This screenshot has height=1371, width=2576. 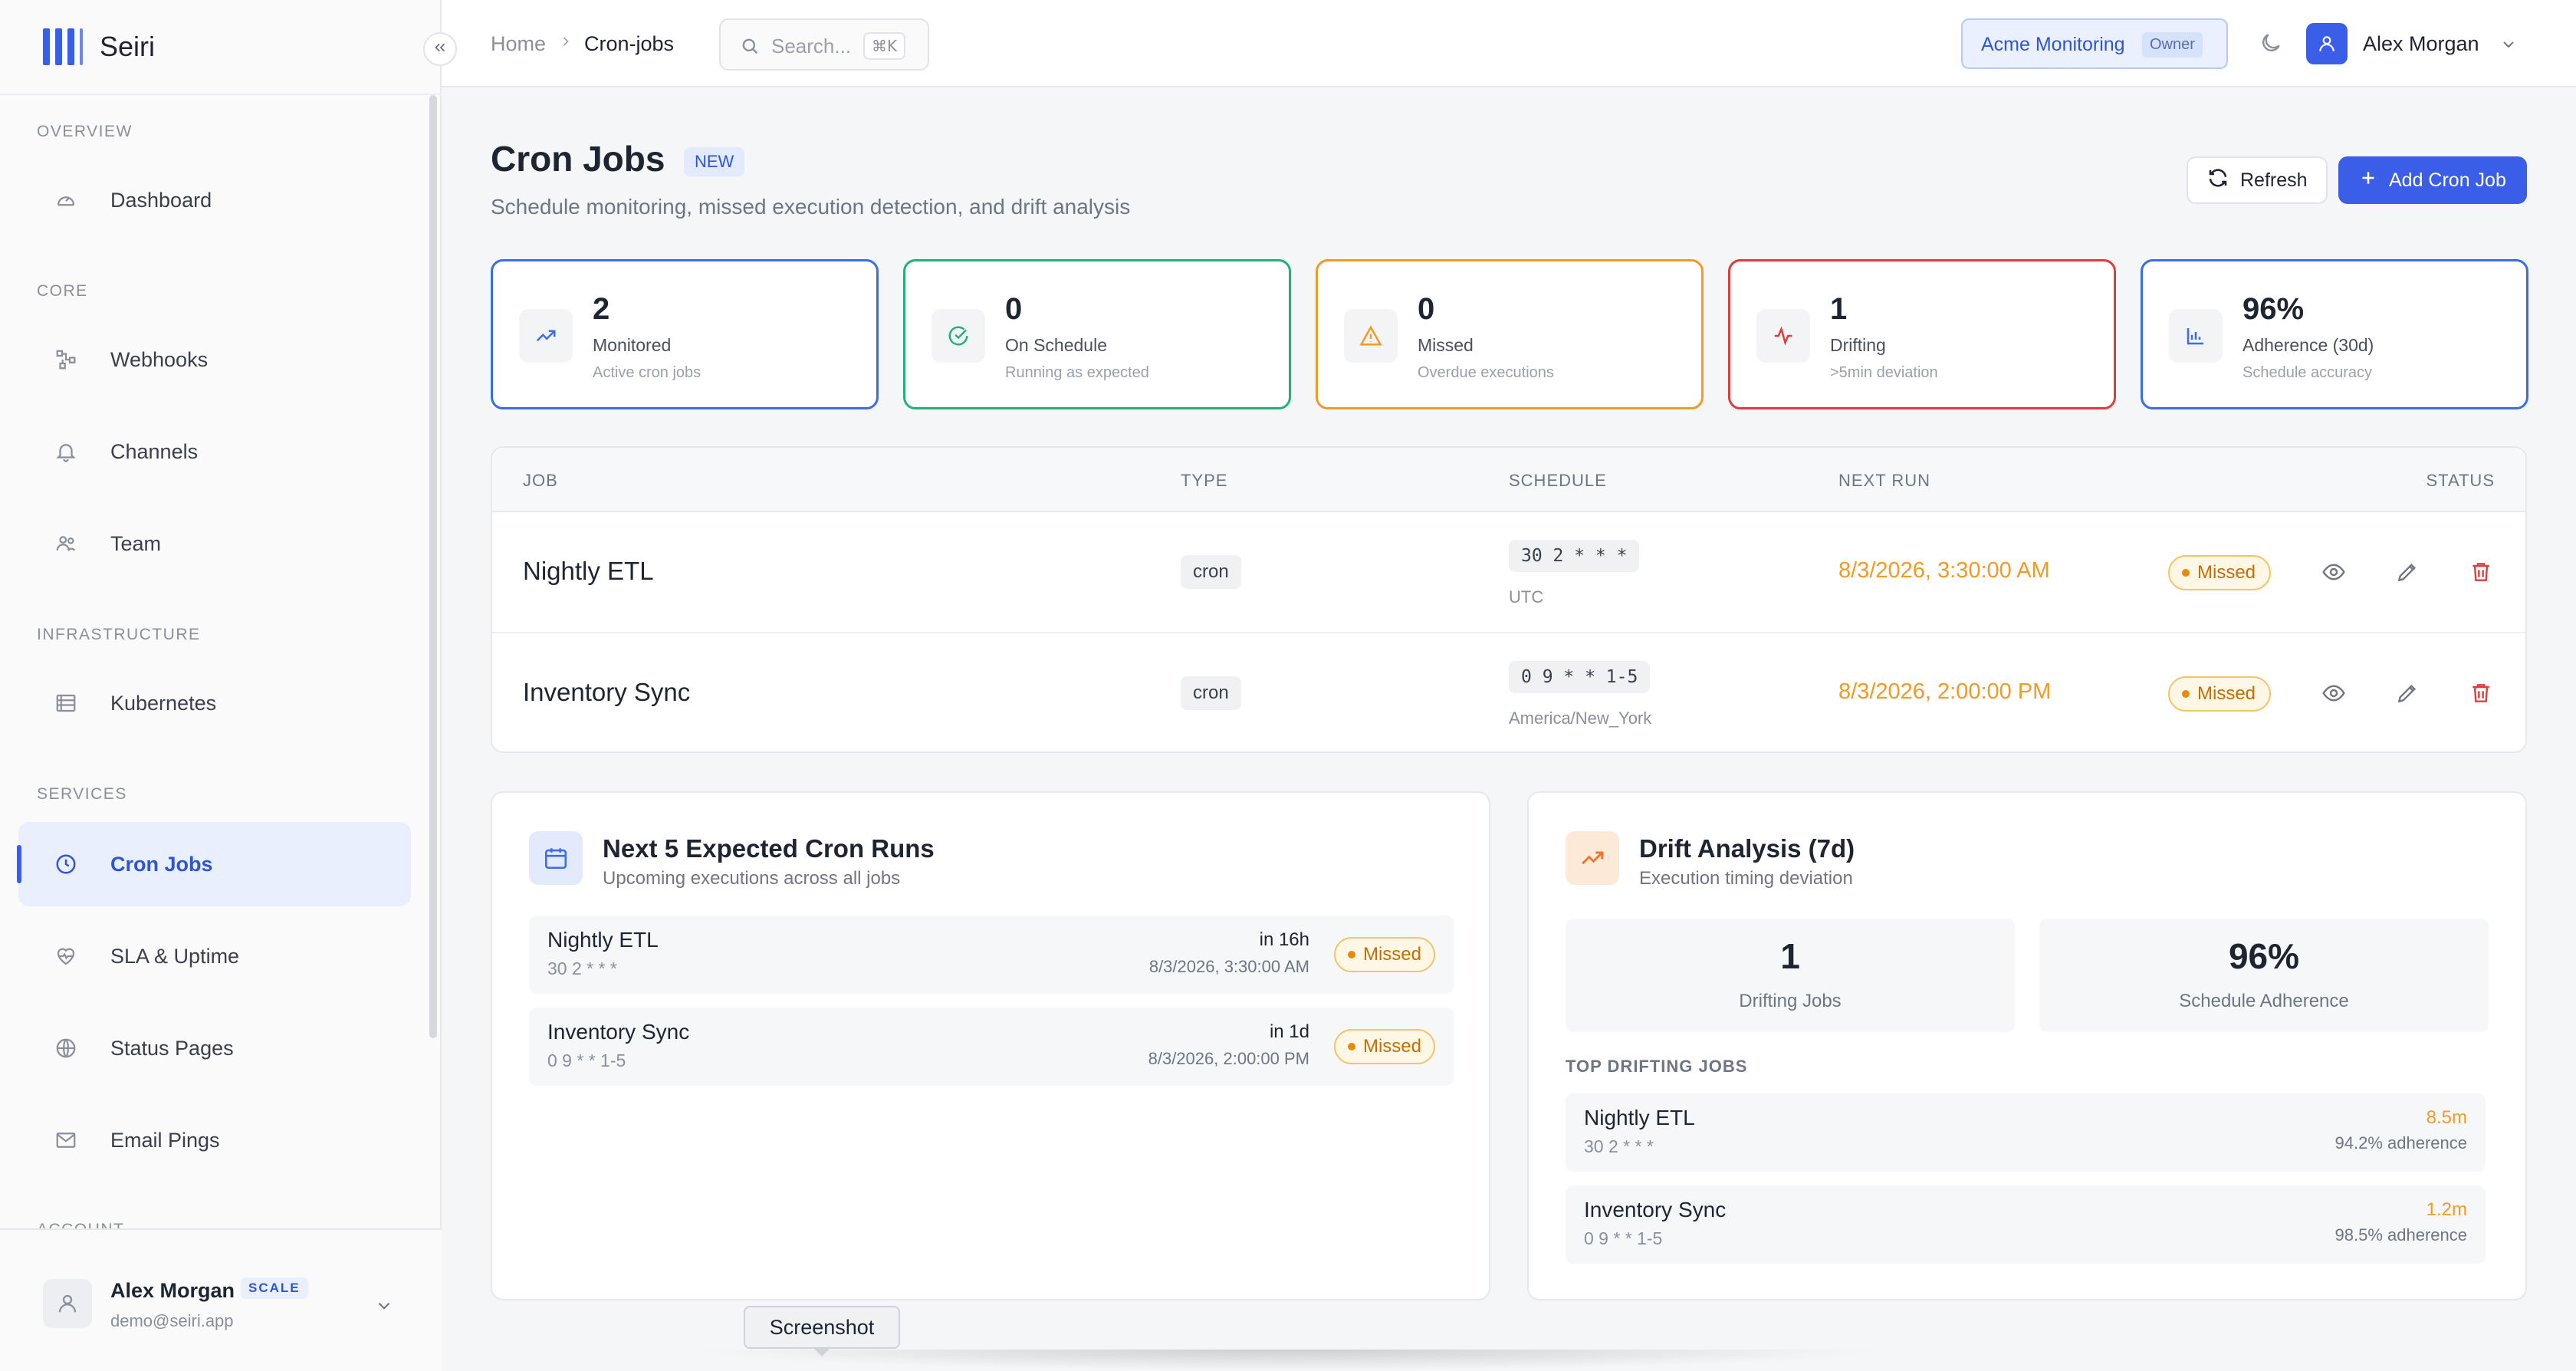 What do you see at coordinates (1790, 956) in the screenshot?
I see `metric-value: 1` at bounding box center [1790, 956].